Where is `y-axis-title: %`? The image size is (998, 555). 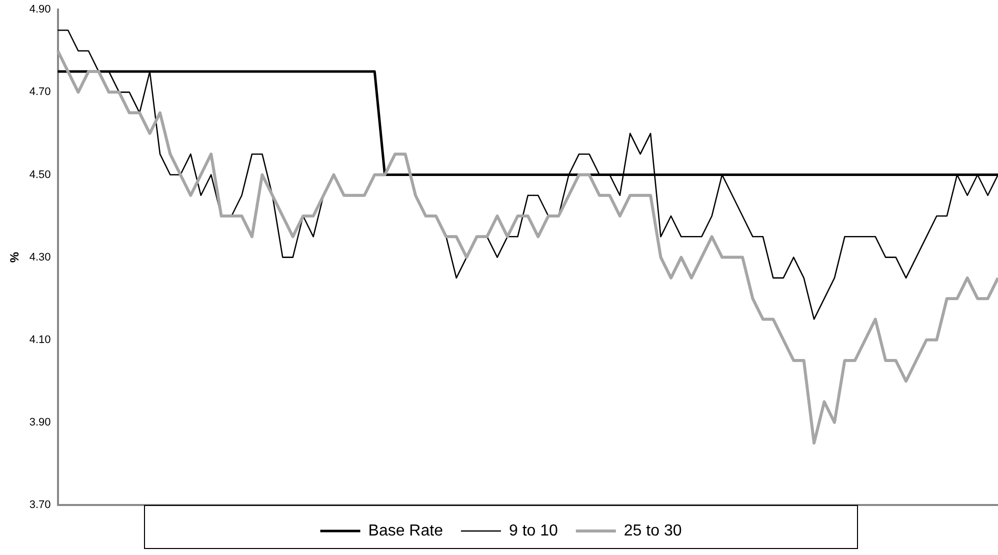
y-axis-title: % is located at coordinates (15, 257).